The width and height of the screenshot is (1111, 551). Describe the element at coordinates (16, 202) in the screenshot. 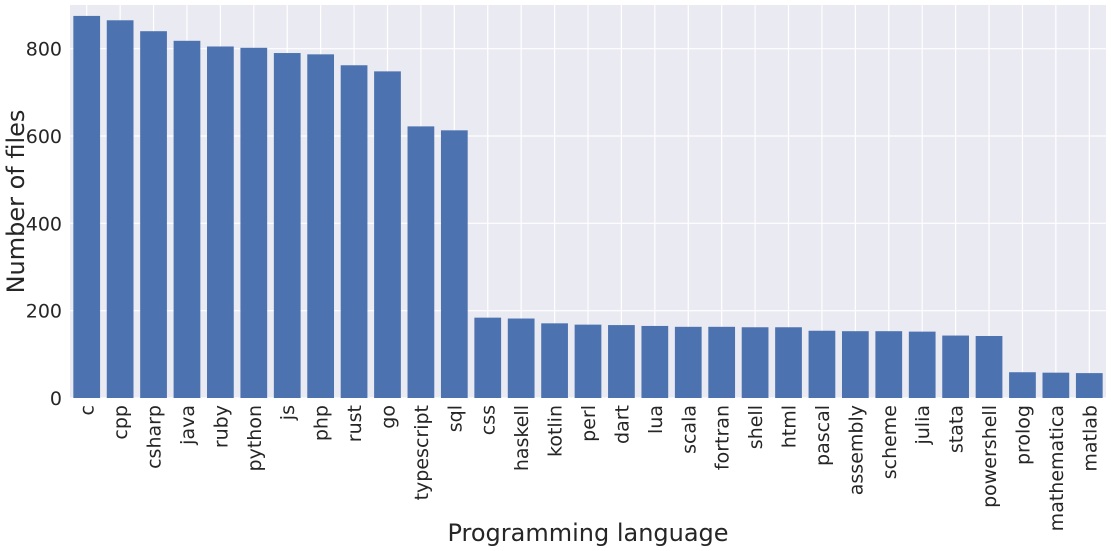

I see `y-axis-title: Number of files` at that location.